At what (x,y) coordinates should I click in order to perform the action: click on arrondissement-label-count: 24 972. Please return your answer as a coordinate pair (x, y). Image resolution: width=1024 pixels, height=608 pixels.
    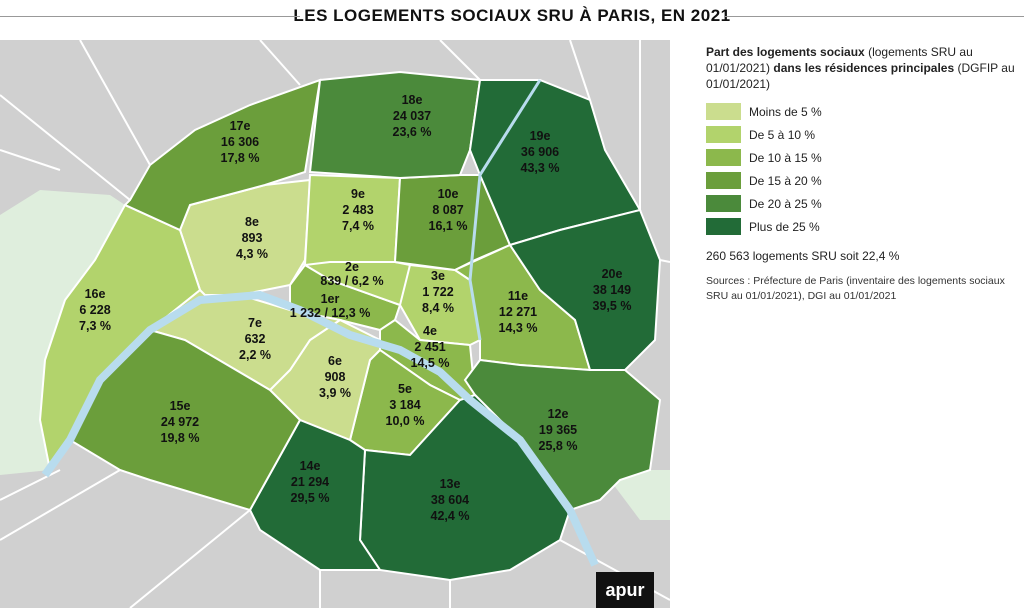
    Looking at the image, I should click on (180, 422).